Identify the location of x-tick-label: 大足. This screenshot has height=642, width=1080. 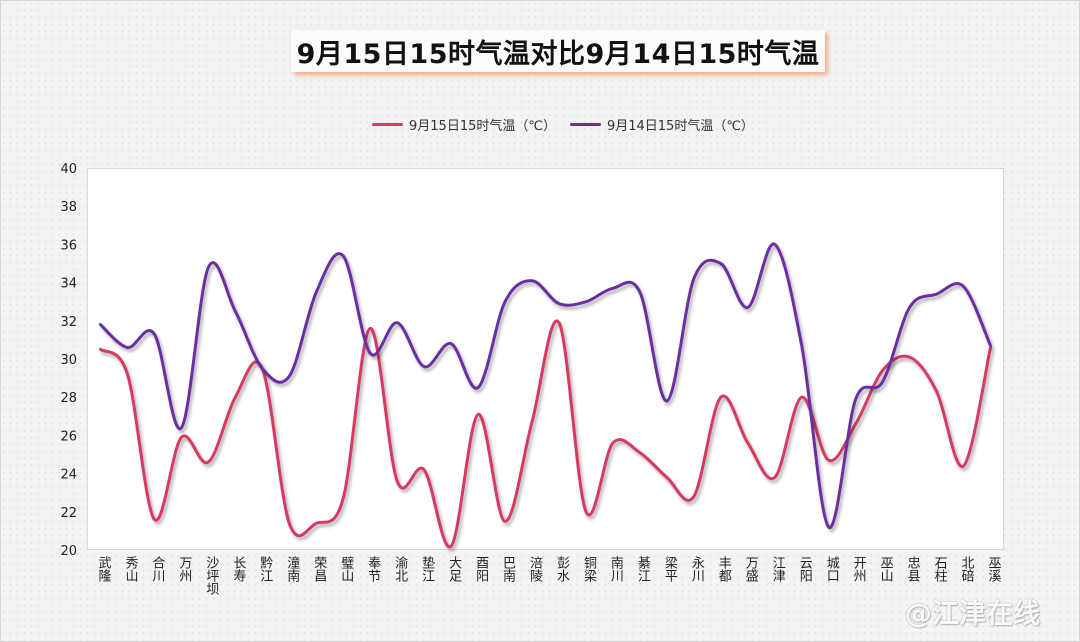
(454, 569).